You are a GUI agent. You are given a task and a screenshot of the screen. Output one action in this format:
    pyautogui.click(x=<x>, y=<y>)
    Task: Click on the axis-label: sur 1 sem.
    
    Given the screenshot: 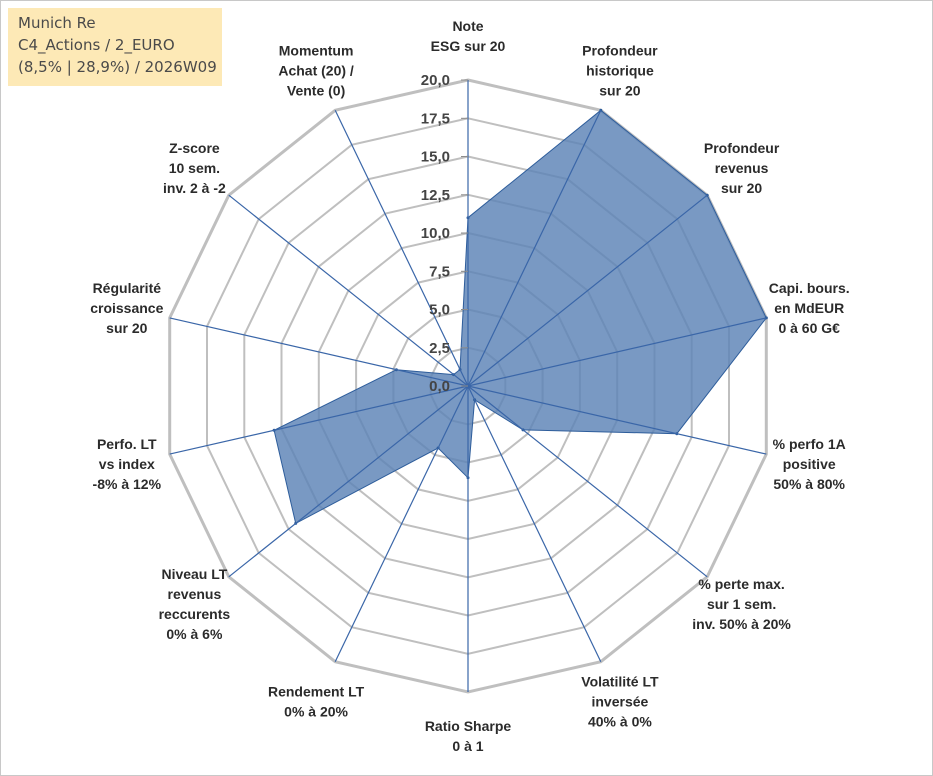 What is the action you would take?
    pyautogui.click(x=741, y=604)
    